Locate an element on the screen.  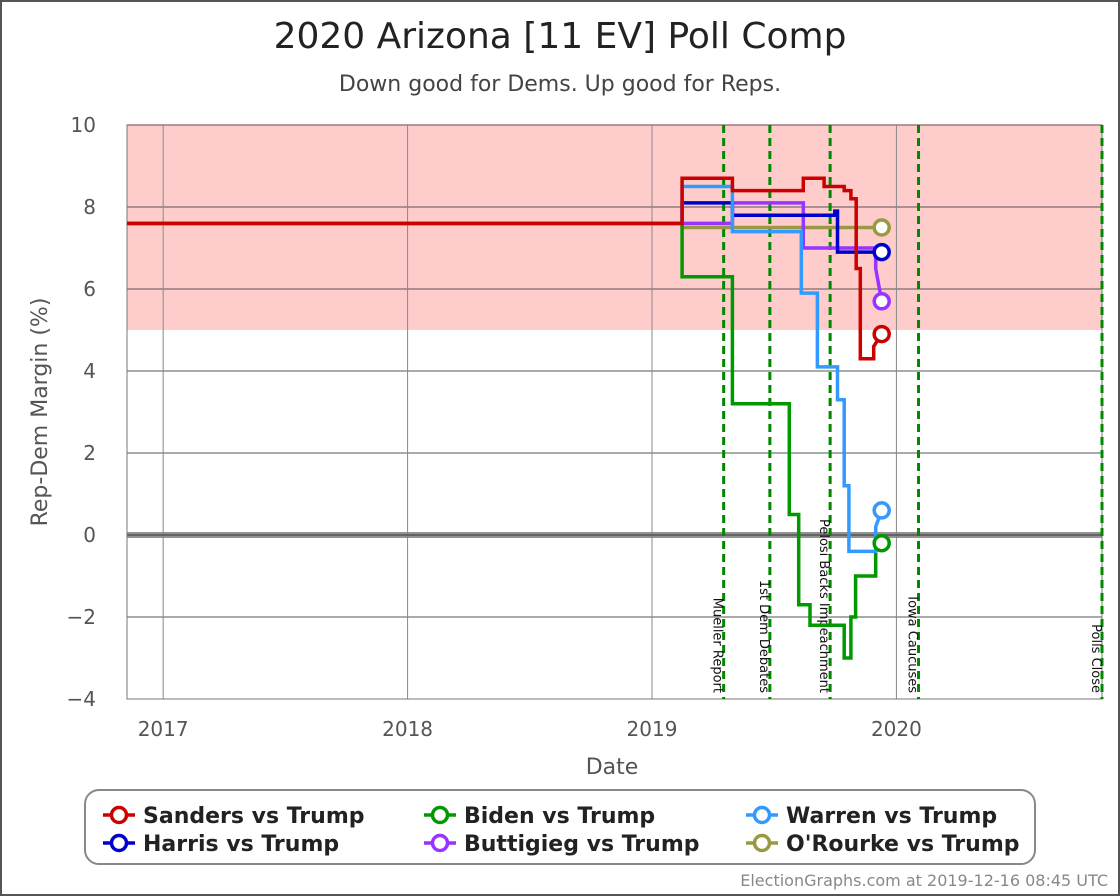
y-tick-label: 0 is located at coordinates (89, 535).